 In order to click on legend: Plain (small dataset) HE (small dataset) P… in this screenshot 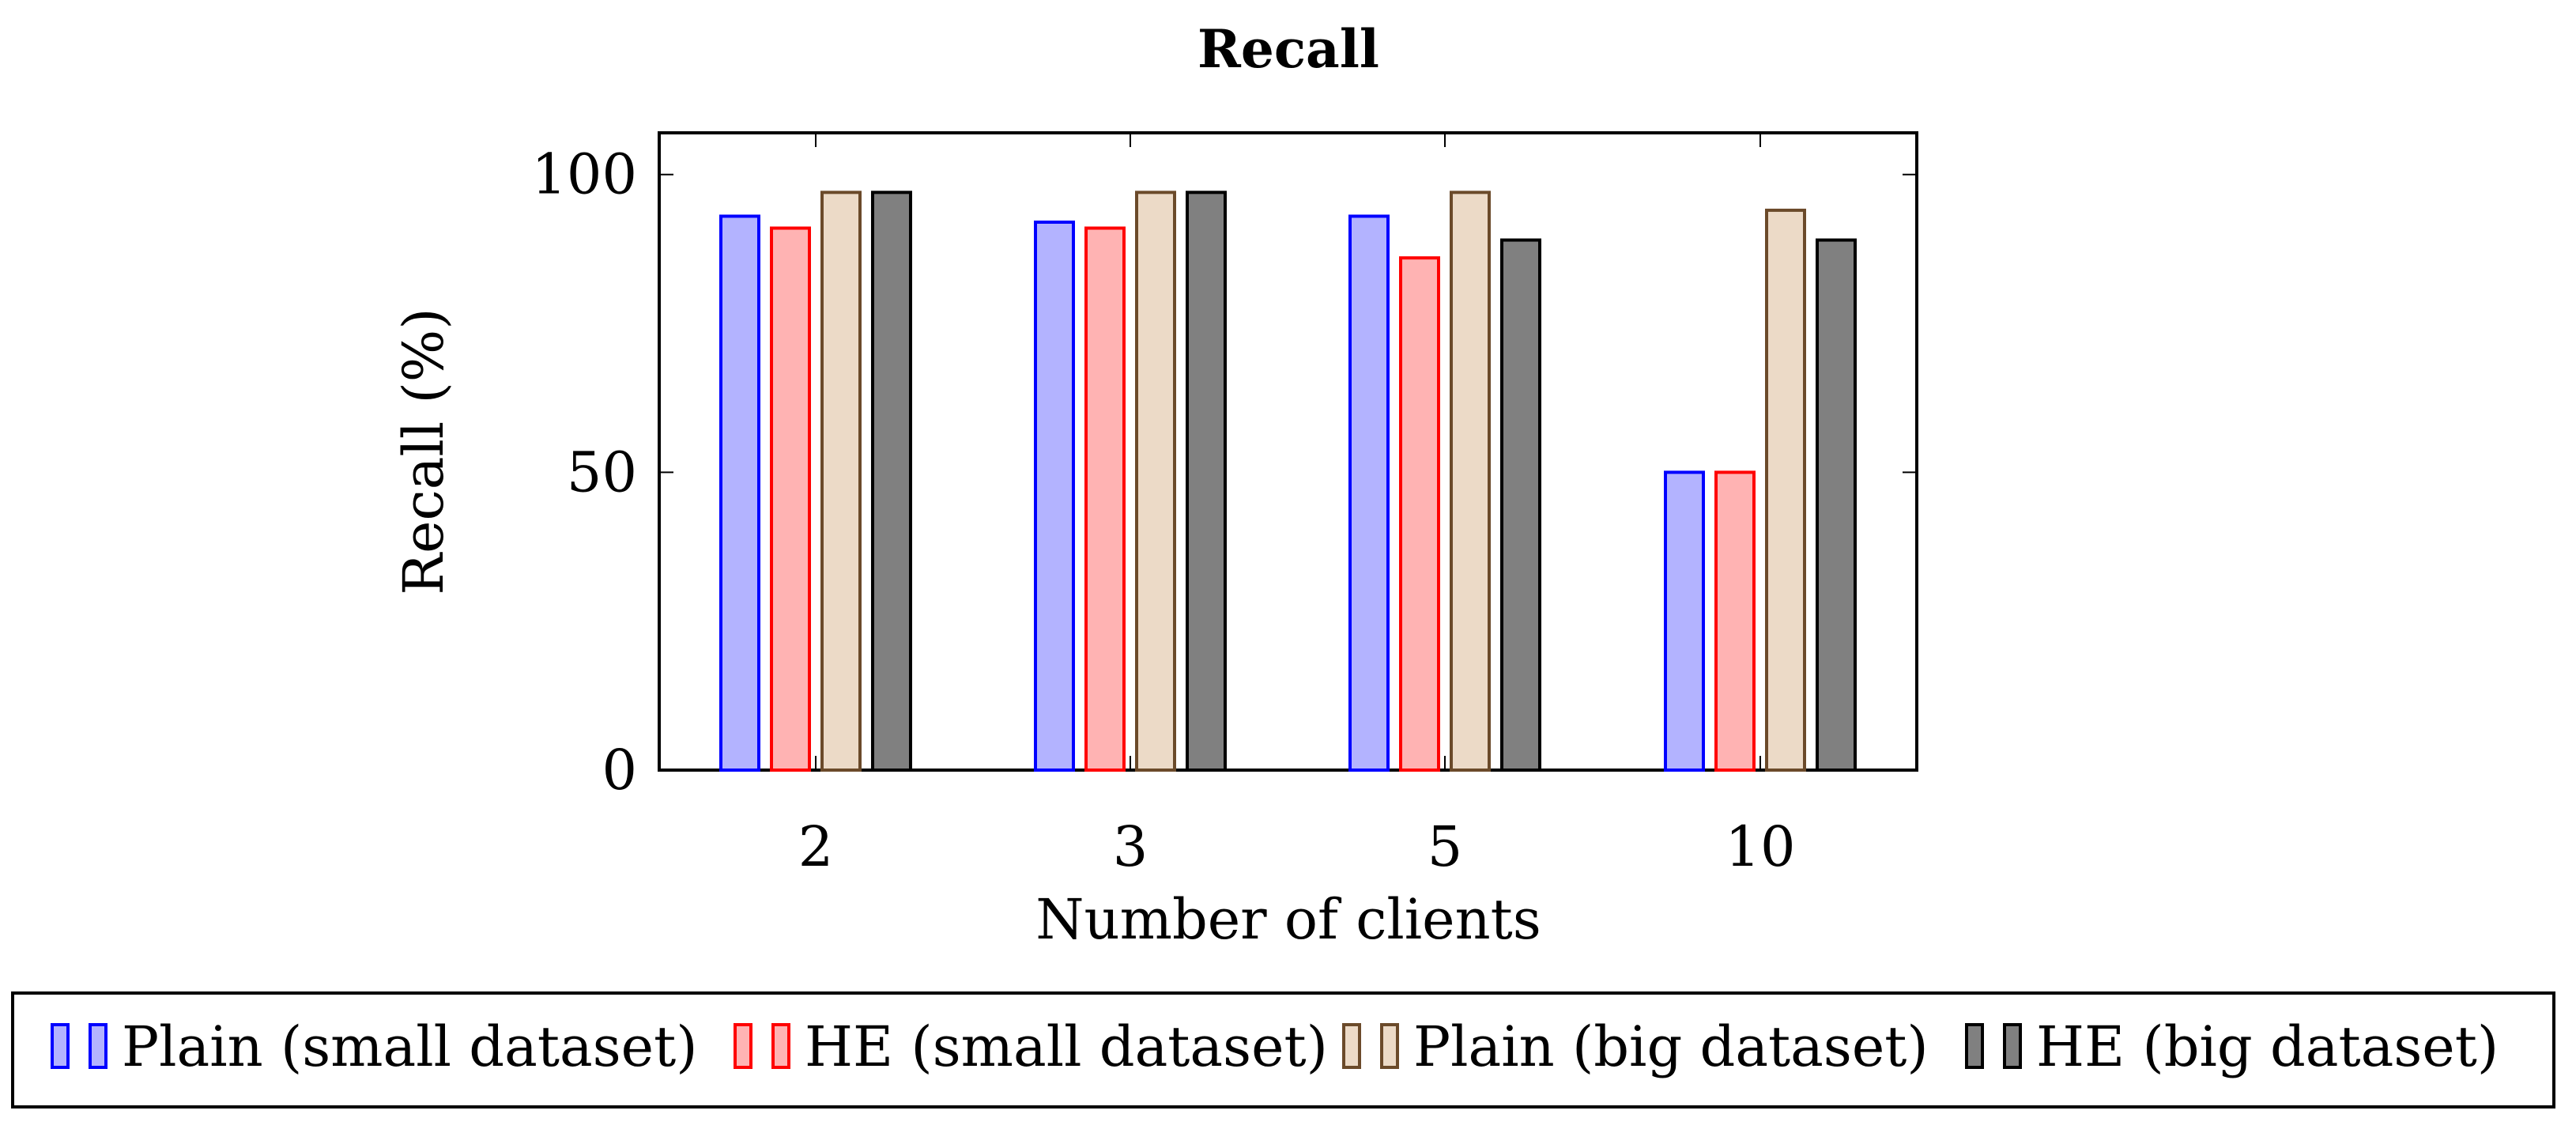, I will do `click(1283, 1049)`.